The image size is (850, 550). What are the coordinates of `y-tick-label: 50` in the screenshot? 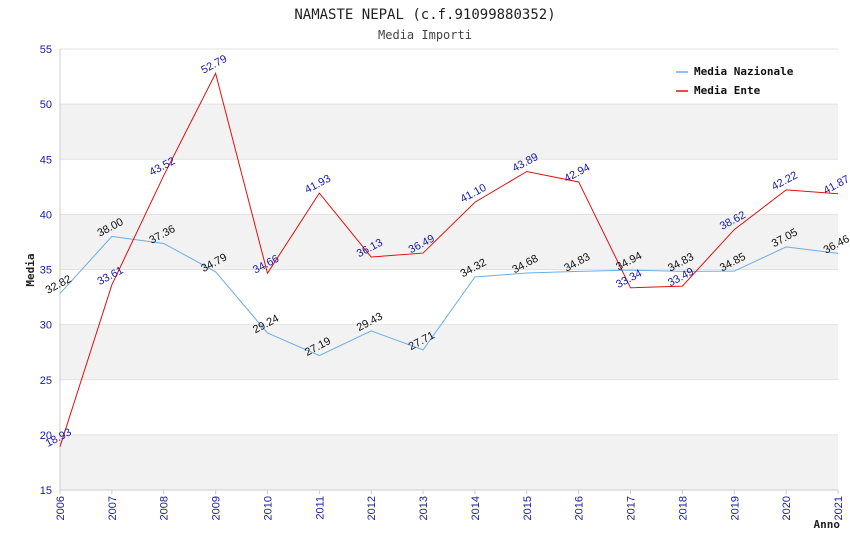 It's located at (46, 105).